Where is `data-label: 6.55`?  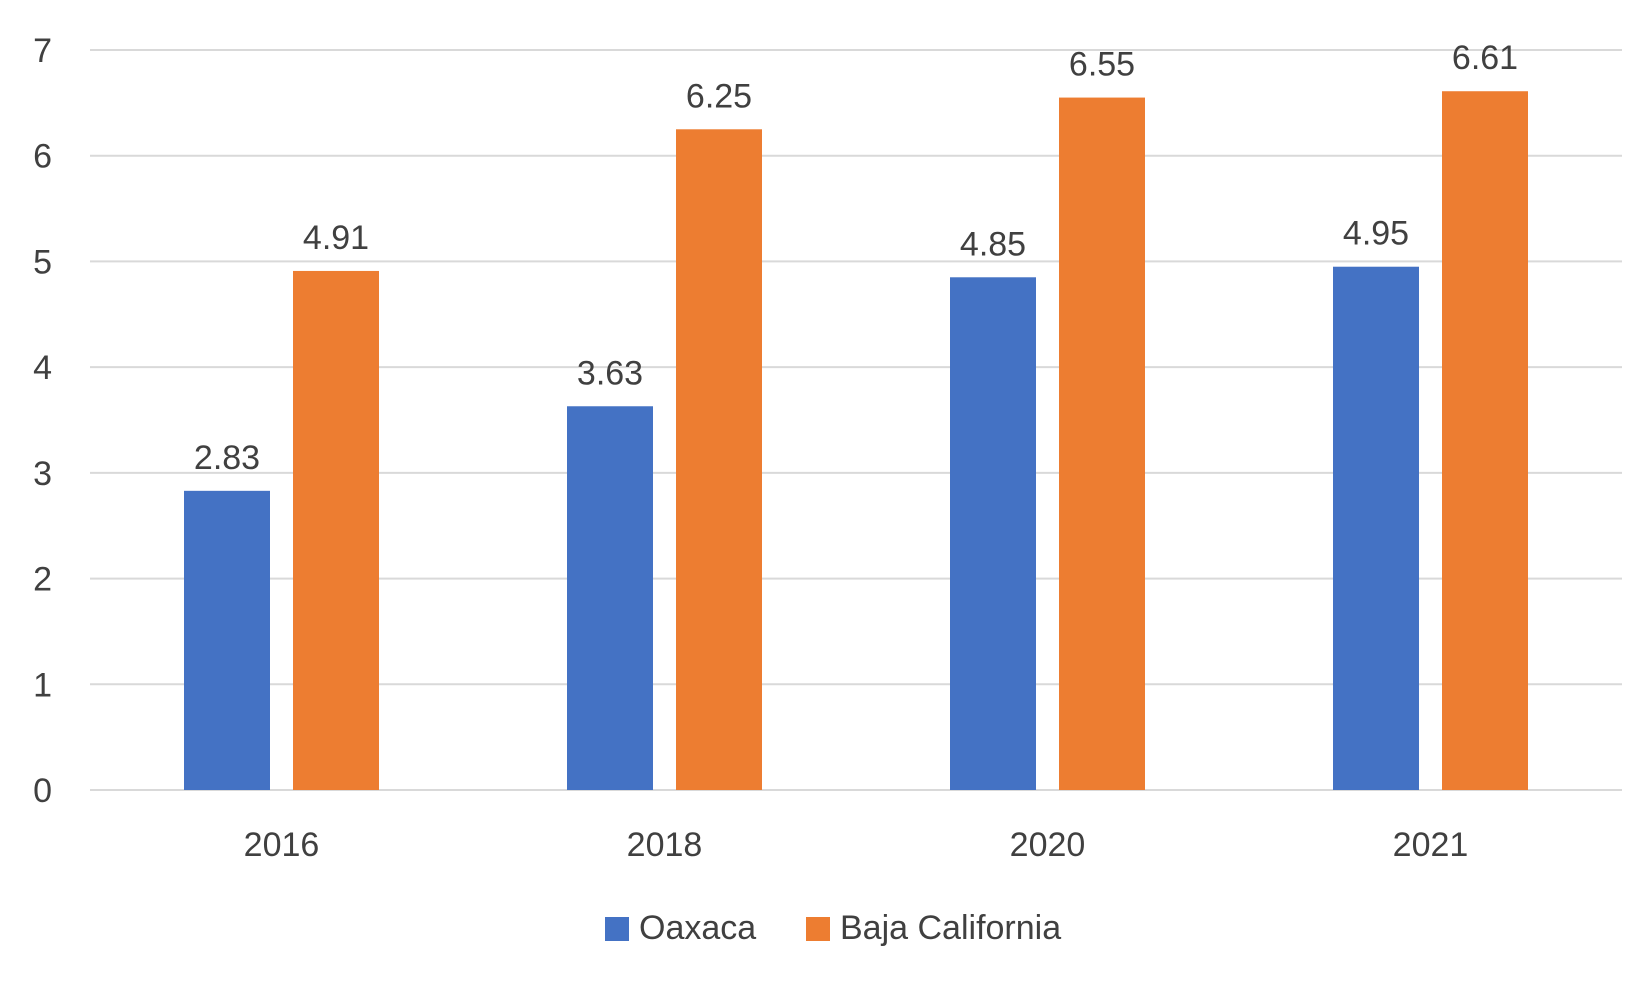 data-label: 6.55 is located at coordinates (1102, 65).